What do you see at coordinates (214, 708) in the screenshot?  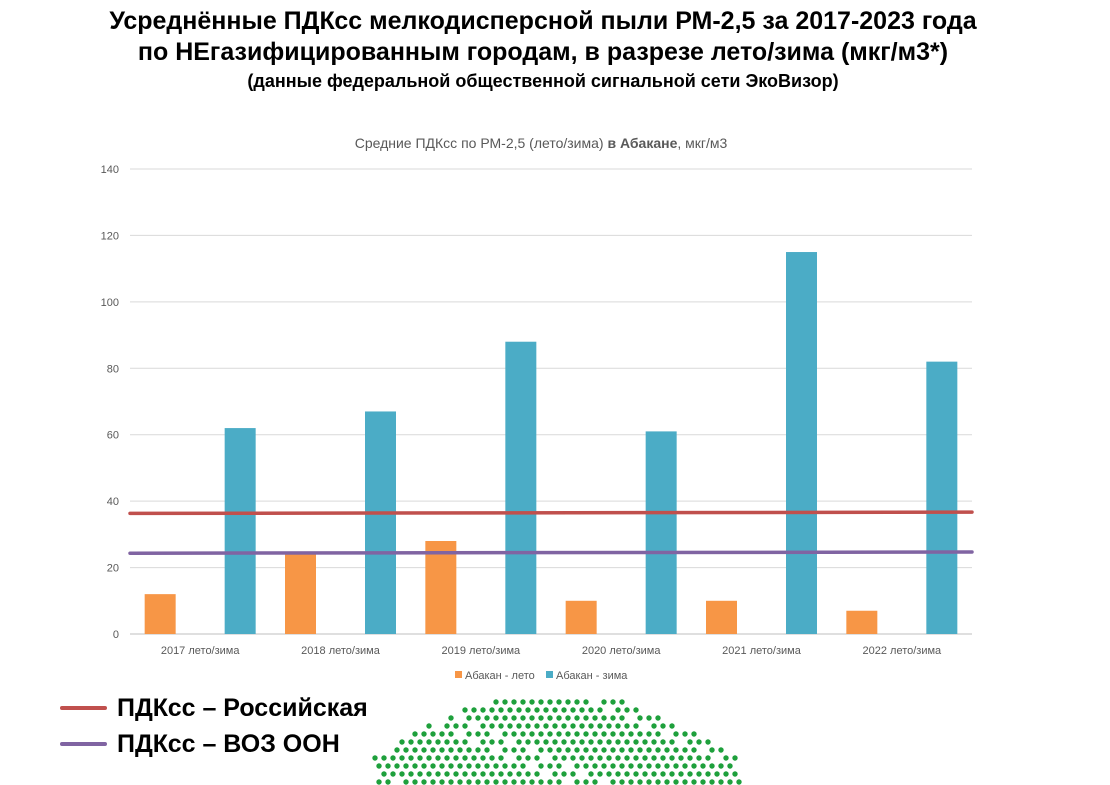 I see `legend-russian-limit: ПДКсс – Российская` at bounding box center [214, 708].